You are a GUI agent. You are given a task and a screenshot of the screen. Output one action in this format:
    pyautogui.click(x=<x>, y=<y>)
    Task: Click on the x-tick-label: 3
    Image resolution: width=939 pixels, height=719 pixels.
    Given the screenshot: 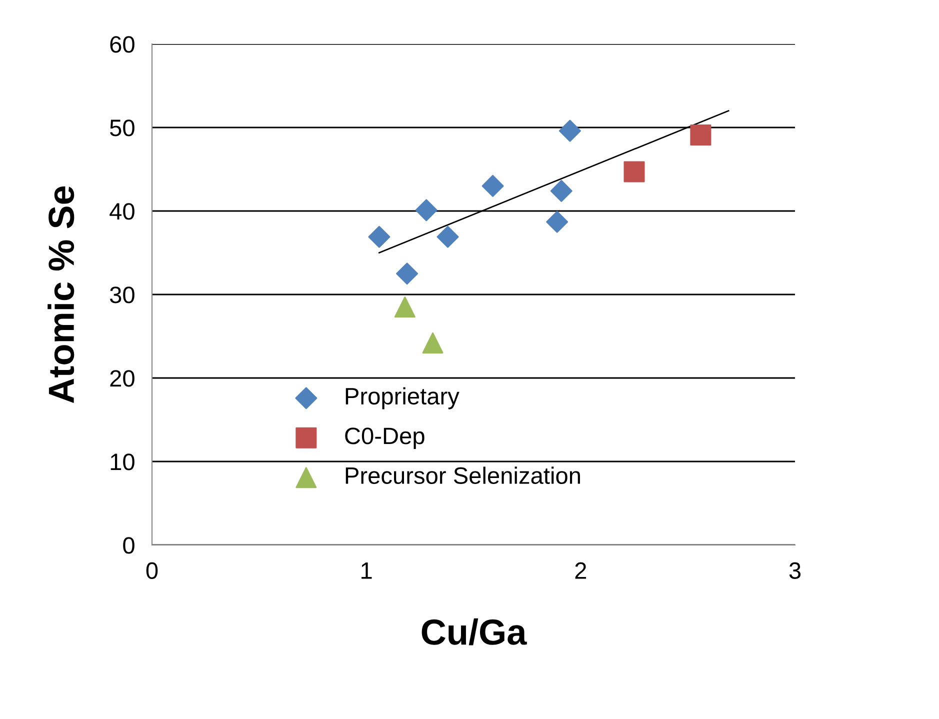 What is the action you would take?
    pyautogui.click(x=795, y=571)
    